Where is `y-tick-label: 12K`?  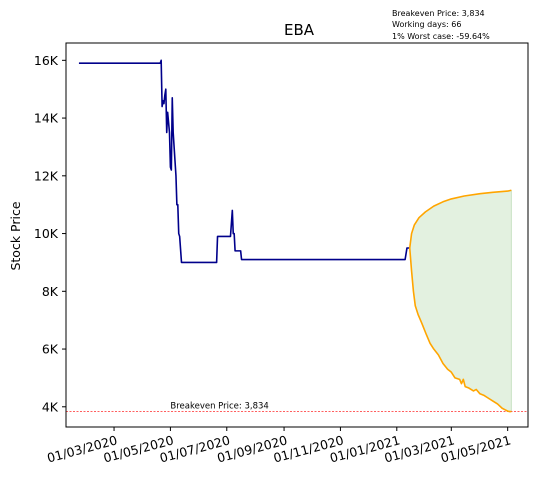 y-tick-label: 12K is located at coordinates (46, 175).